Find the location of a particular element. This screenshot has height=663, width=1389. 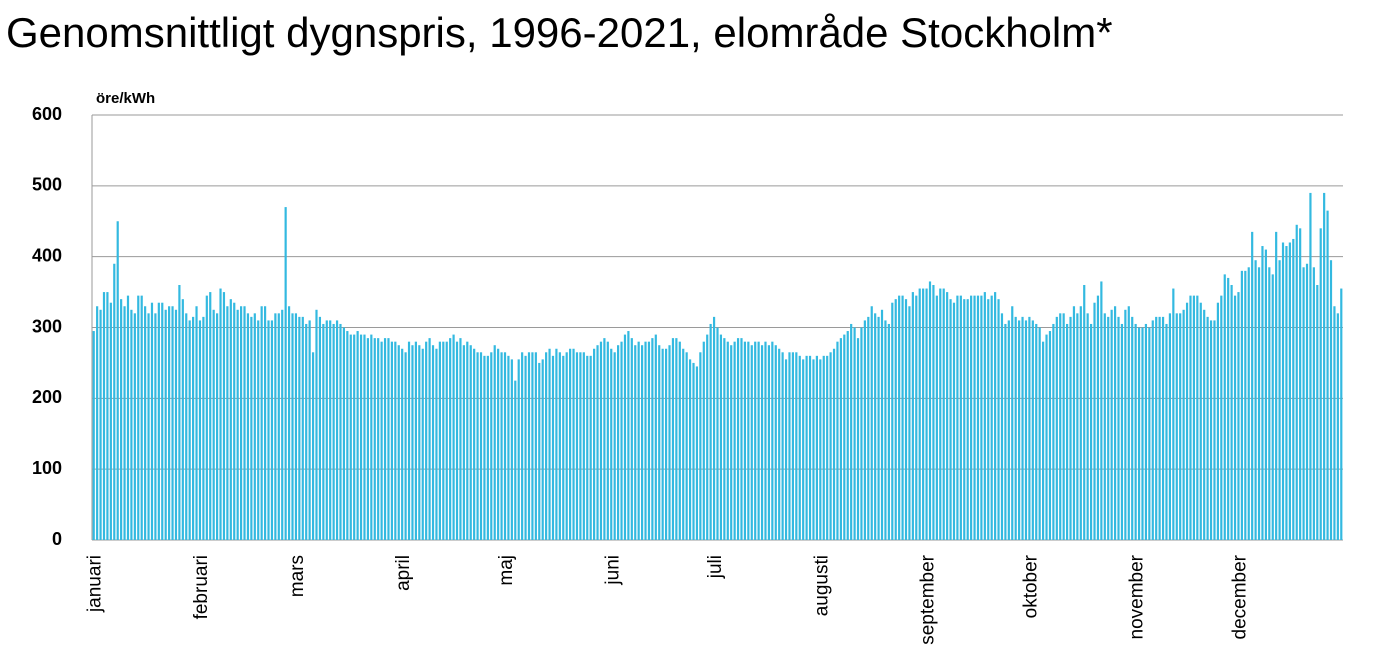

x-tick-label: december is located at coordinates (1239, 596).